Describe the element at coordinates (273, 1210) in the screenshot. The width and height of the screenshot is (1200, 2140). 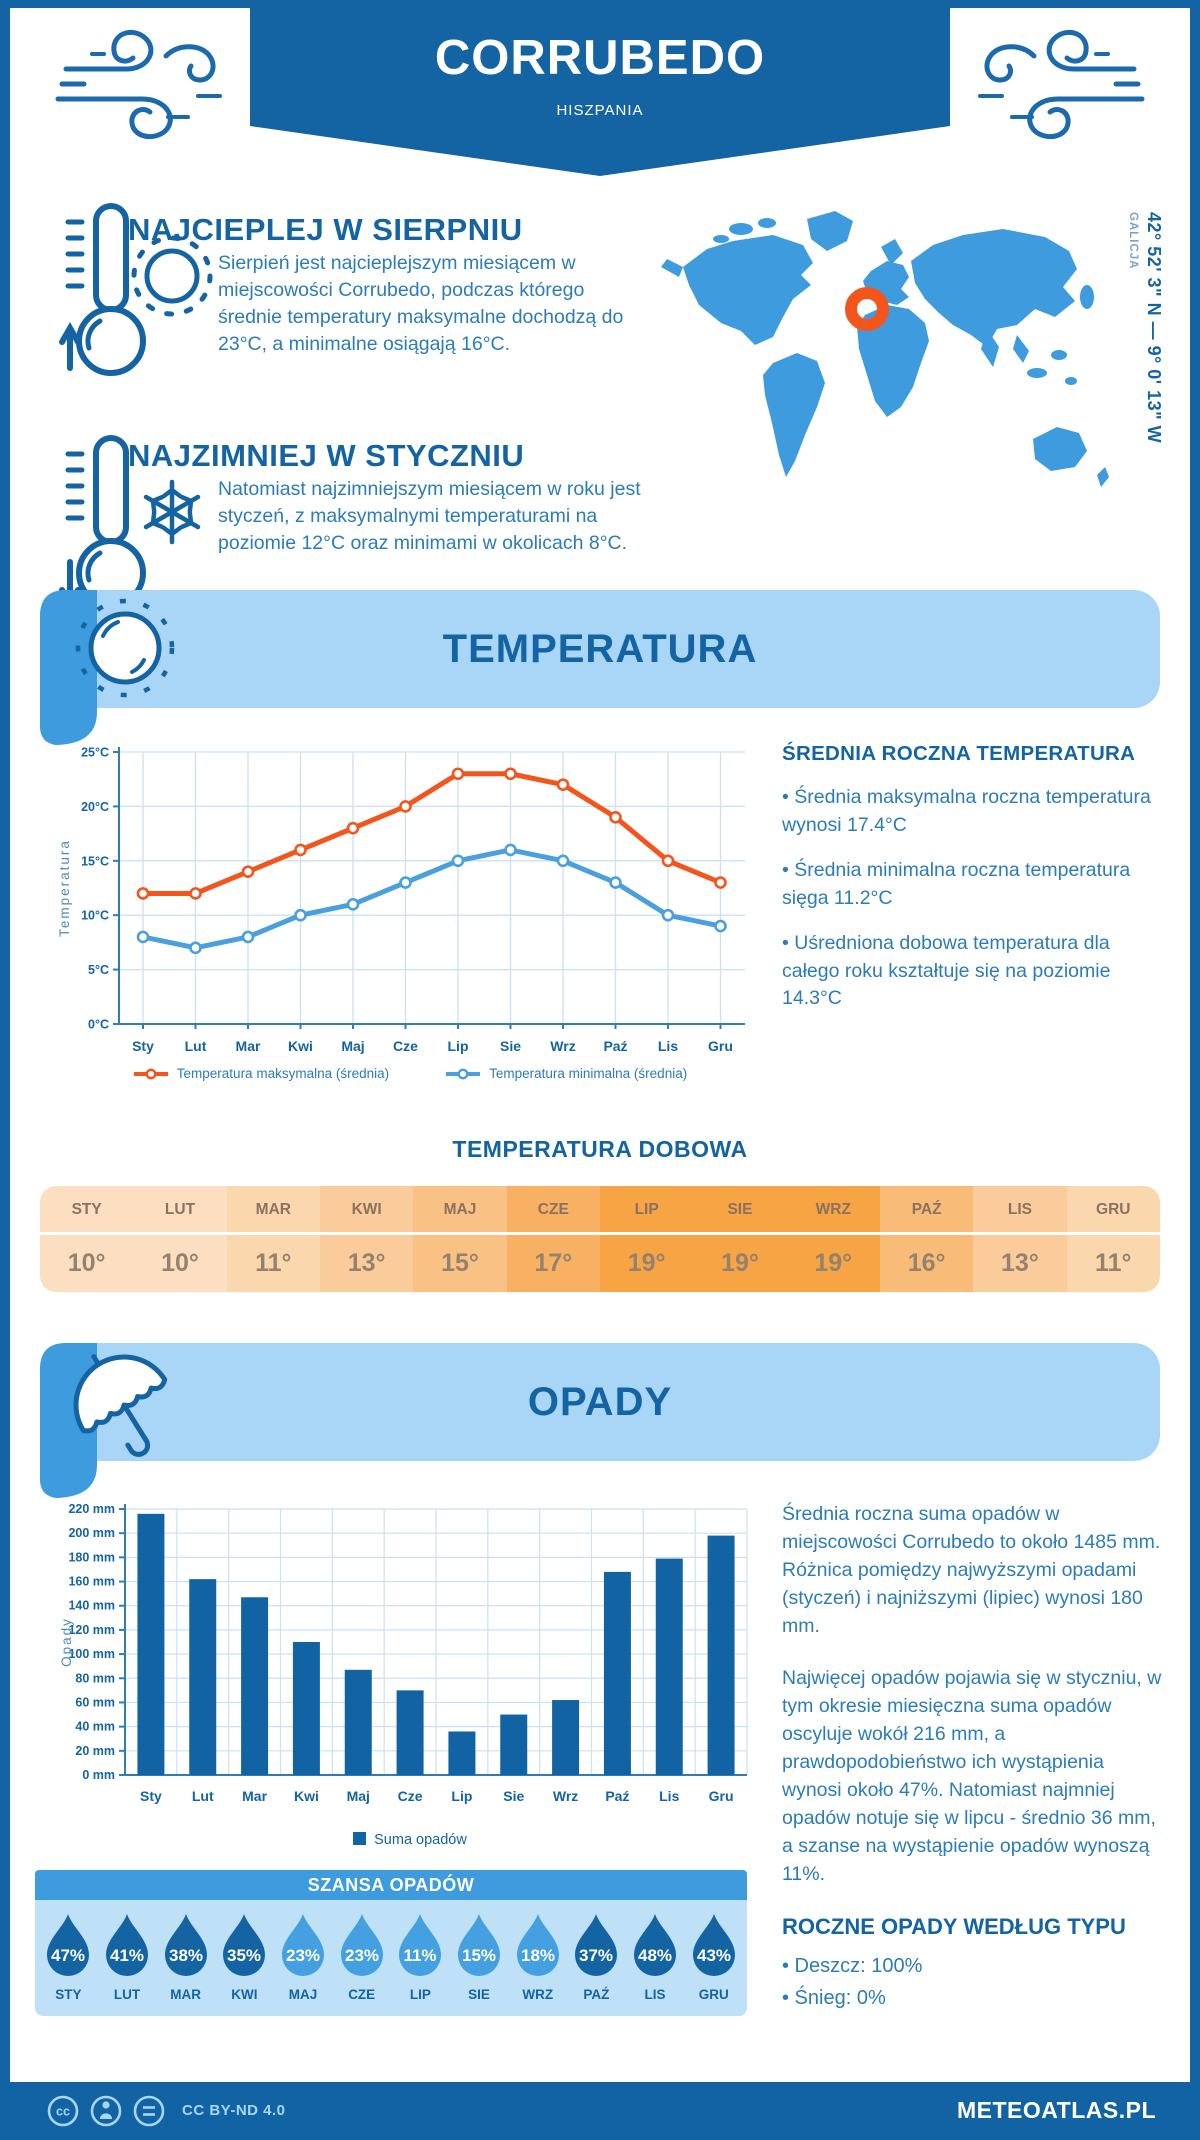
I see `daily-month-label: MAR` at that location.